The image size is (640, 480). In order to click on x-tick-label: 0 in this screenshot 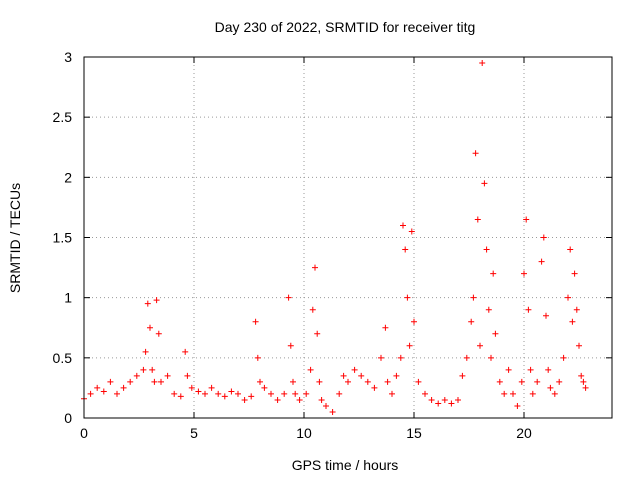, I will do `click(84, 433)`.